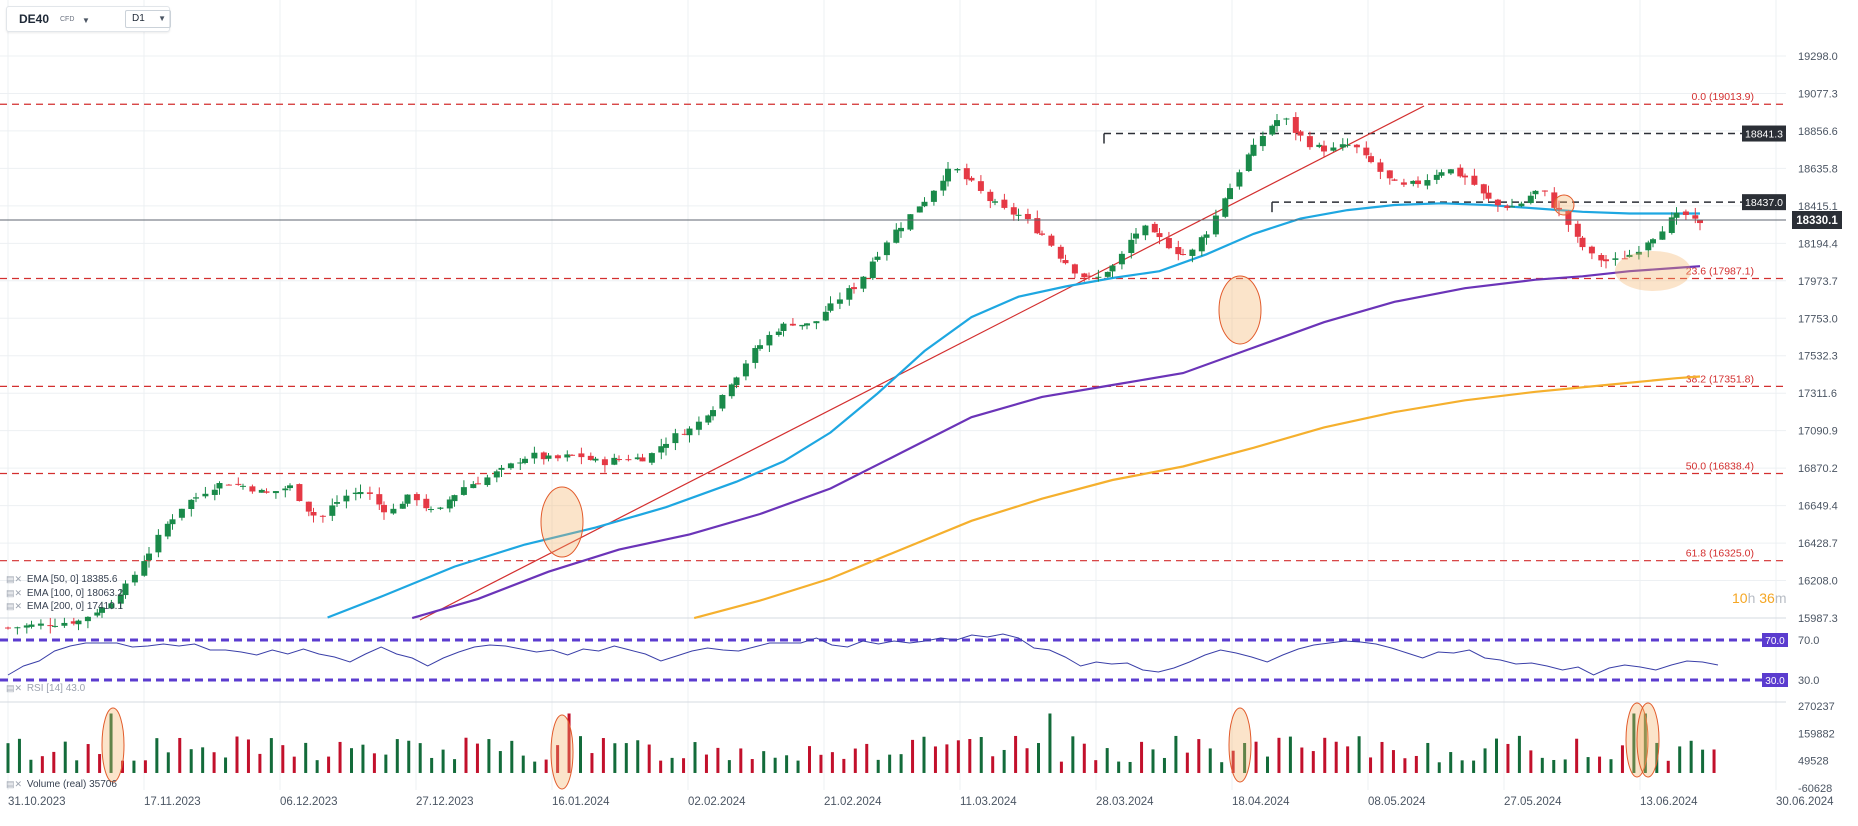 Image resolution: width=1858 pixels, height=826 pixels. What do you see at coordinates (1818, 244) in the screenshot?
I see `price-tick-label: 18194.4` at bounding box center [1818, 244].